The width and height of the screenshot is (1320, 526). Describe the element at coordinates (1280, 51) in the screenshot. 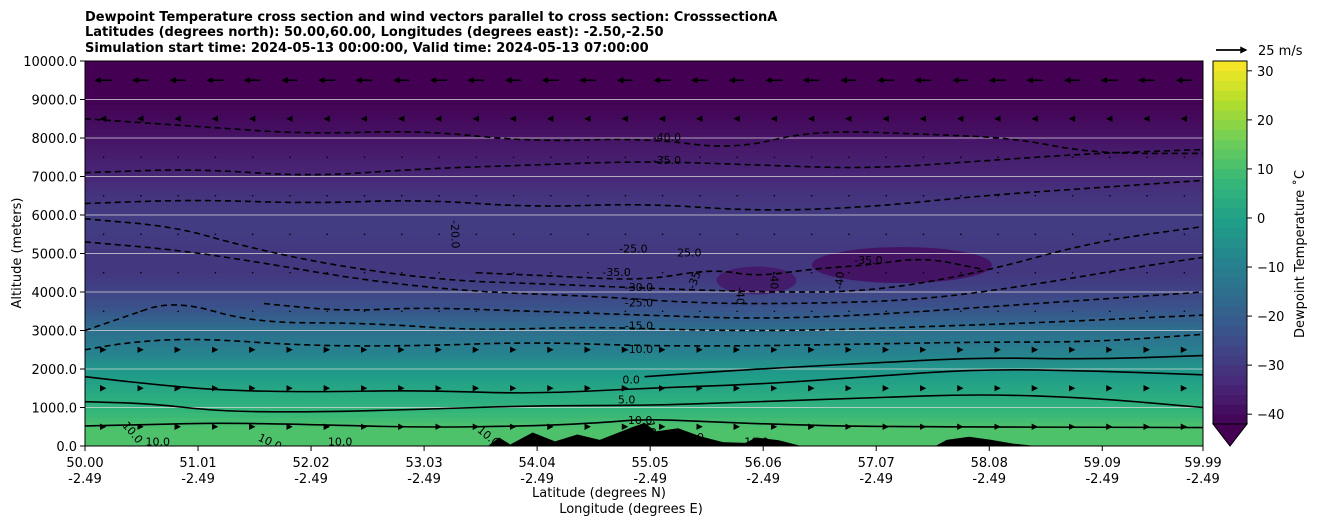

I see `quiver-key-label: 25 m/s` at that location.